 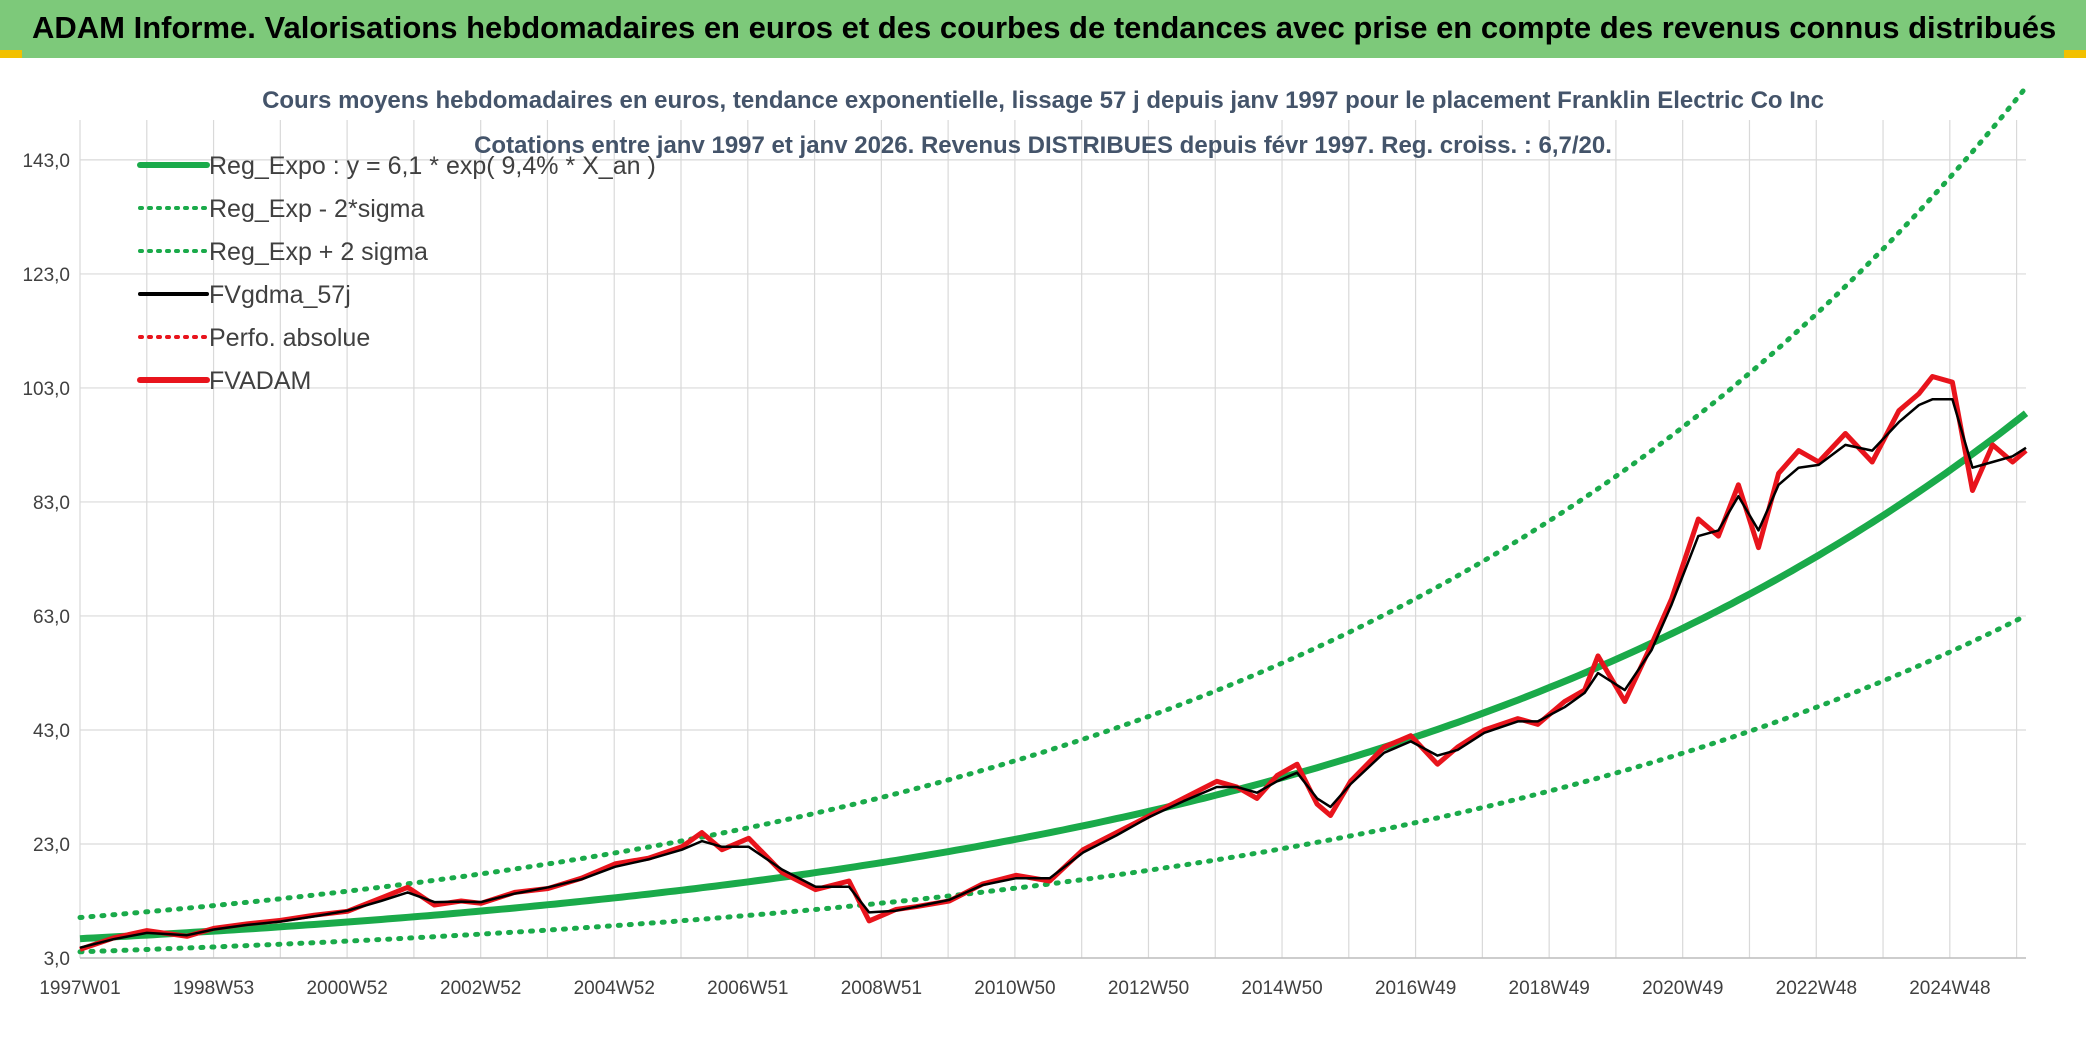 What do you see at coordinates (280, 295) in the screenshot?
I see `legend-label: FVgdma_57j` at bounding box center [280, 295].